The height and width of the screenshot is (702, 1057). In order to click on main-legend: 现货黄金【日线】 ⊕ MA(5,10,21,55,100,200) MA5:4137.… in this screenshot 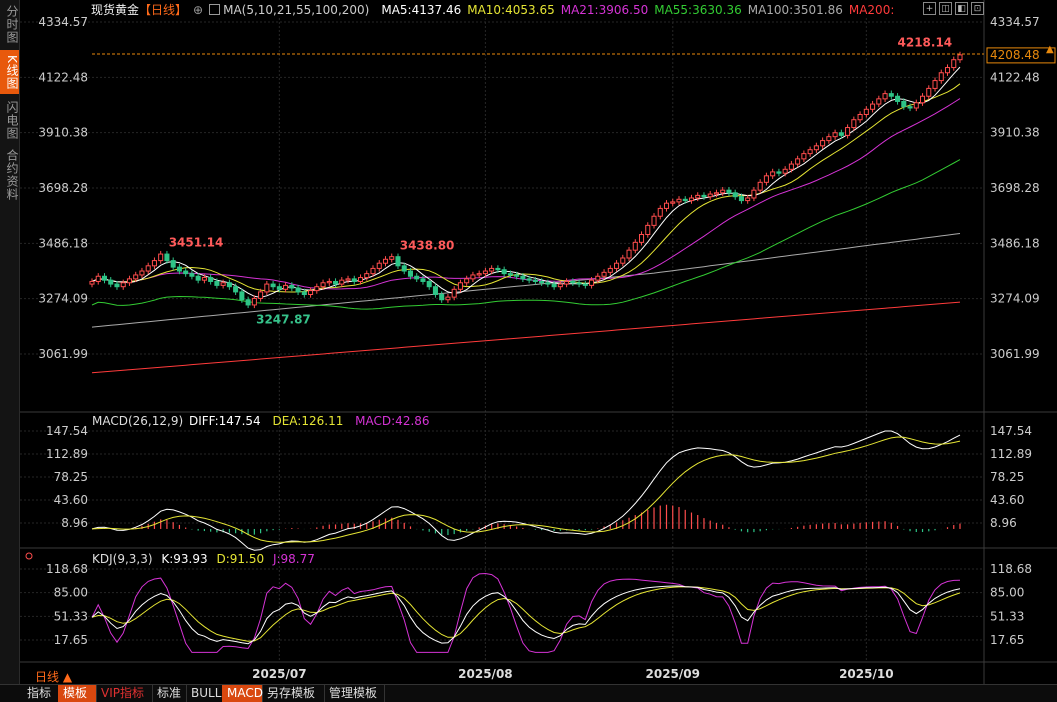, I will do `click(498, 10)`.